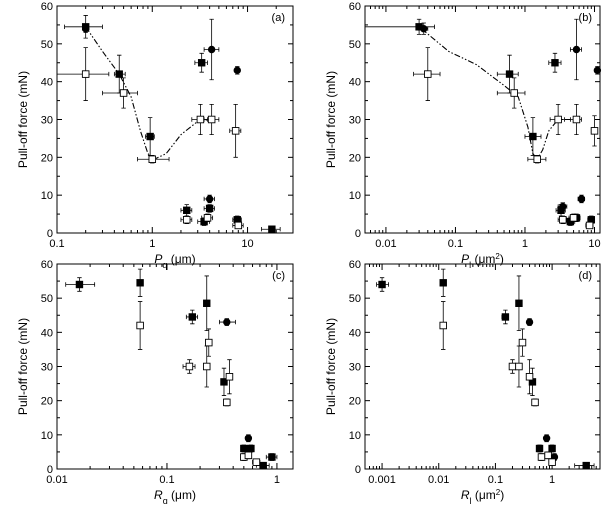 The height and width of the screenshot is (509, 608). What do you see at coordinates (382, 480) in the screenshot?
I see `x-tick-label: 0.001` at bounding box center [382, 480].